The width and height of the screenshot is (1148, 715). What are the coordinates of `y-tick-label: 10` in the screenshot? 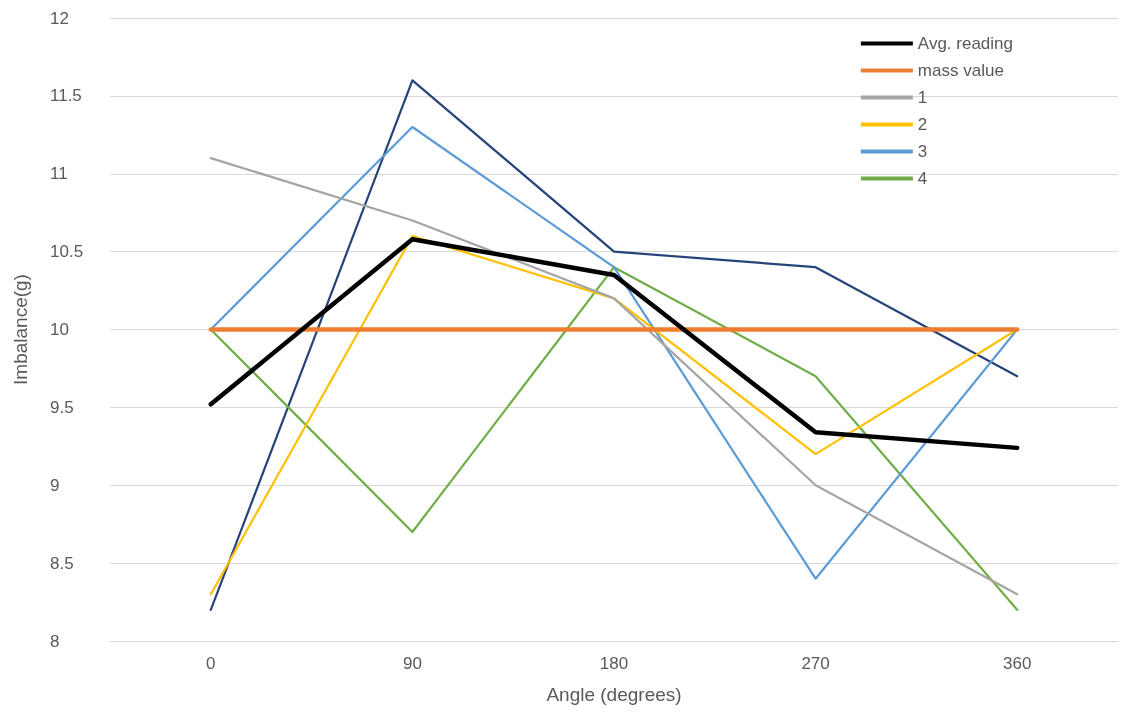 It's located at (59, 329).